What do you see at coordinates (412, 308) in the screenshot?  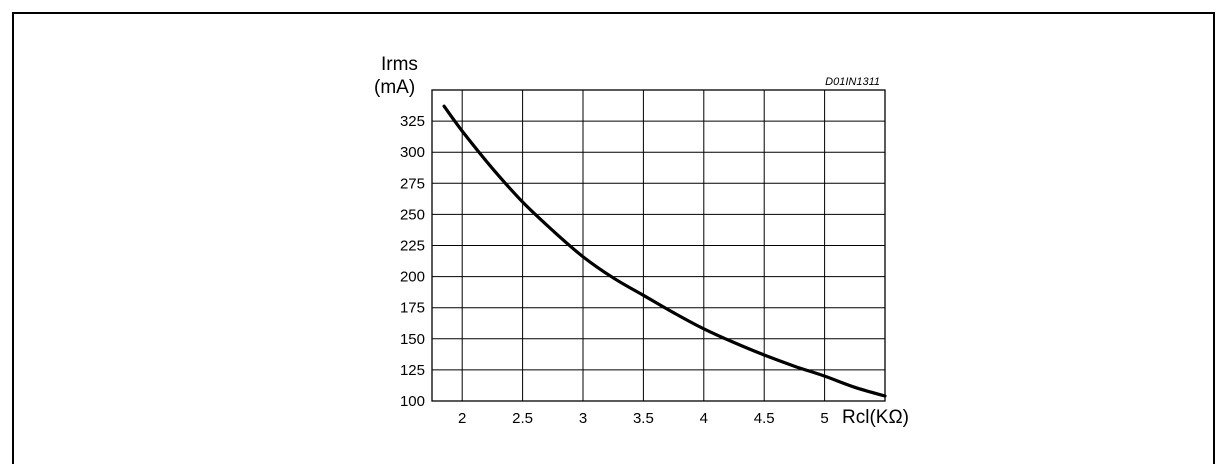 I see `y-tick-label-3: 175` at bounding box center [412, 308].